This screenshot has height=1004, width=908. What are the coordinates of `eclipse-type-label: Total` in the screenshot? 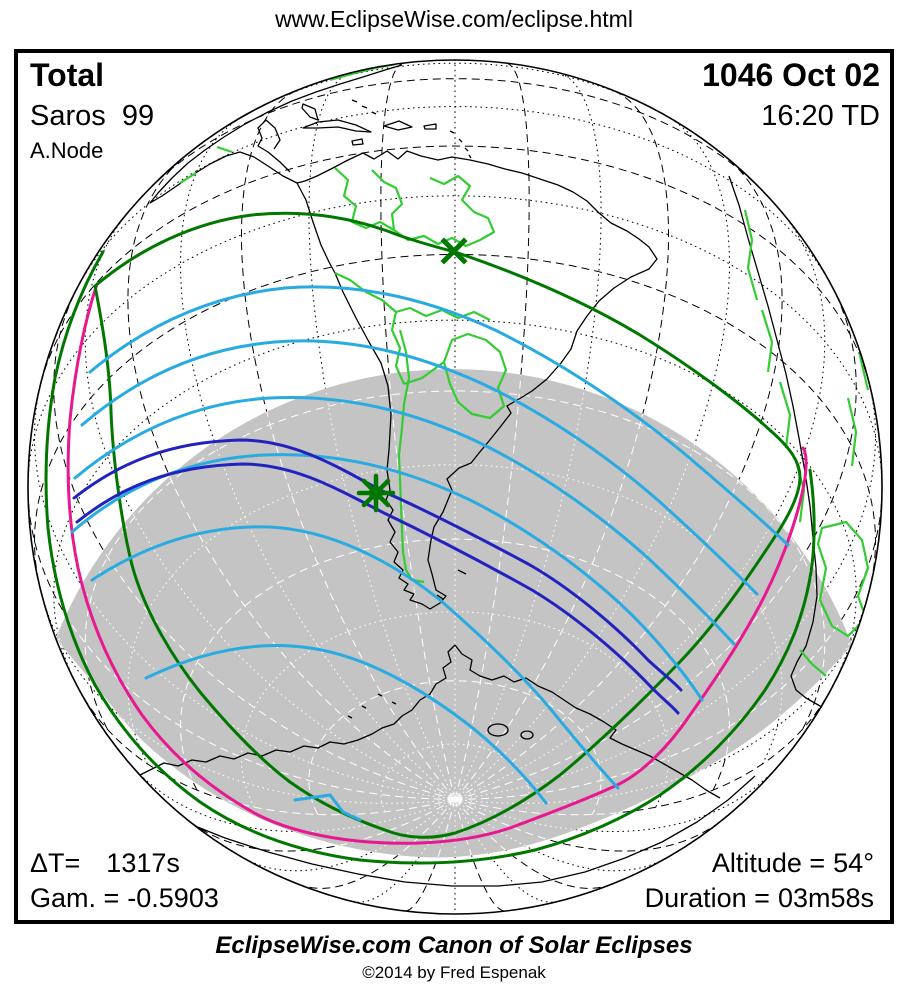 It's located at (67, 75).